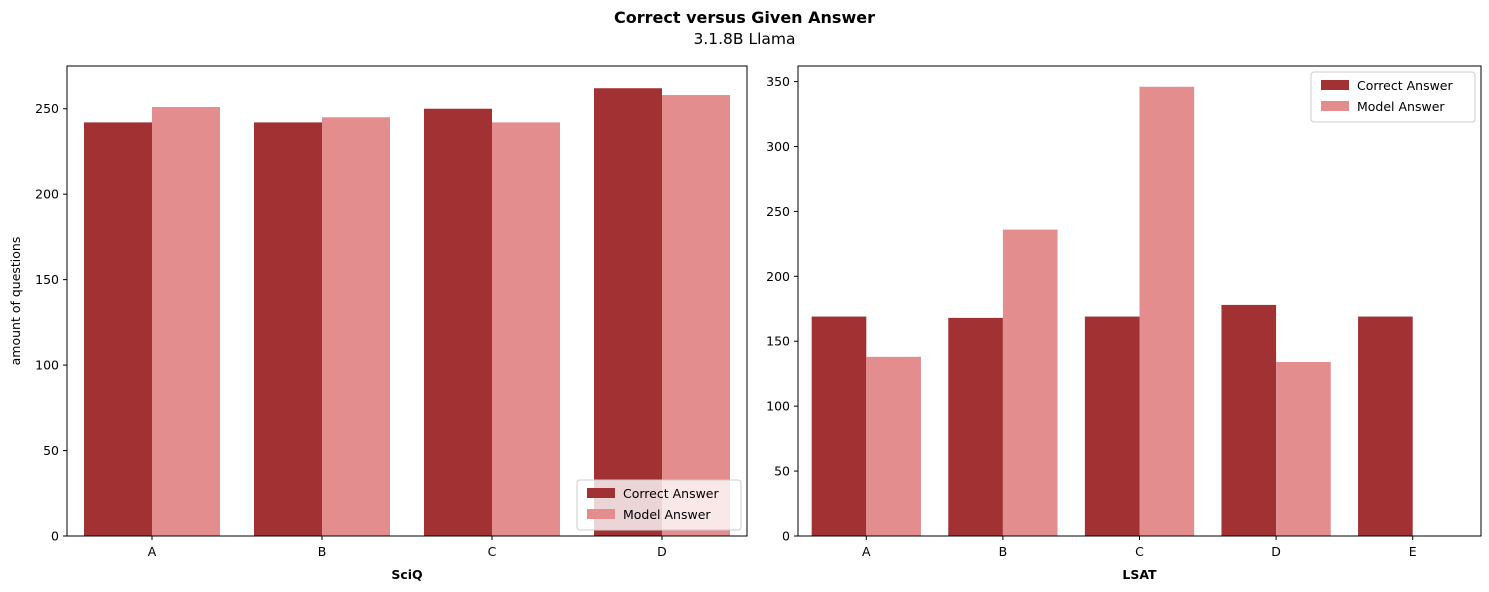  Describe the element at coordinates (1335, 106) in the screenshot. I see `lsat-legend-swatch-model` at that location.